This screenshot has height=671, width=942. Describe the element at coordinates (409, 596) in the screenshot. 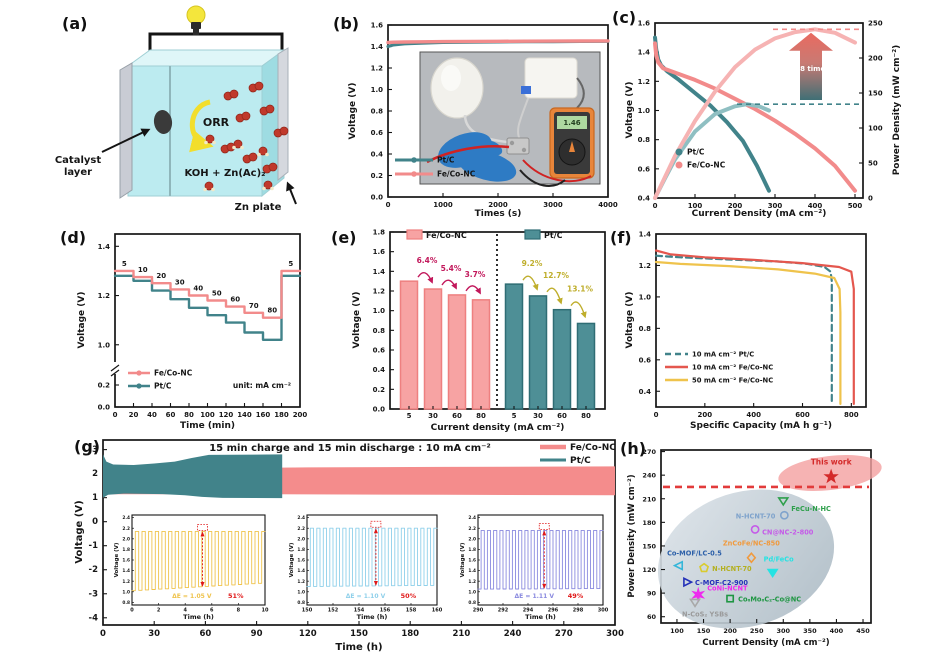

I see `svg-text: 50%` at that location.